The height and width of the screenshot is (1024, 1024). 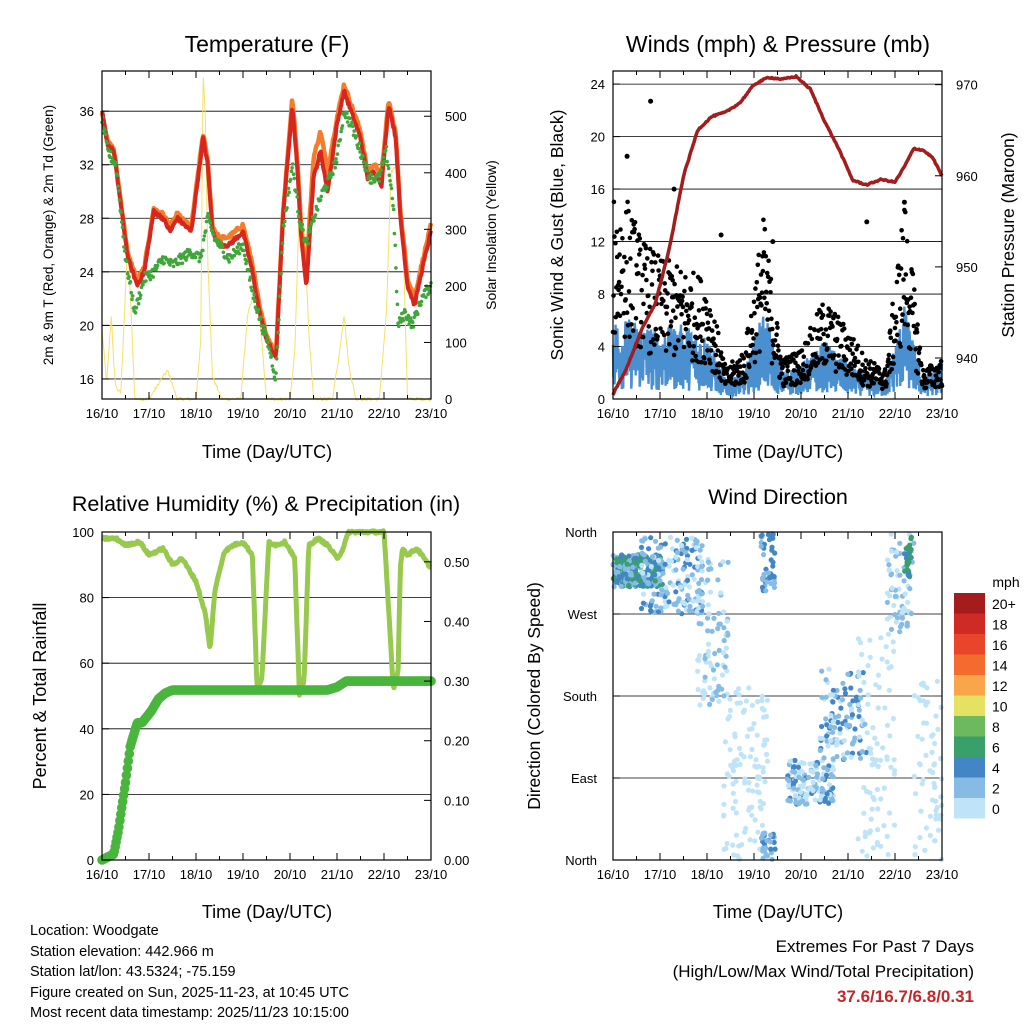 What do you see at coordinates (581, 860) in the screenshot?
I see `y-tick-label: North` at bounding box center [581, 860].